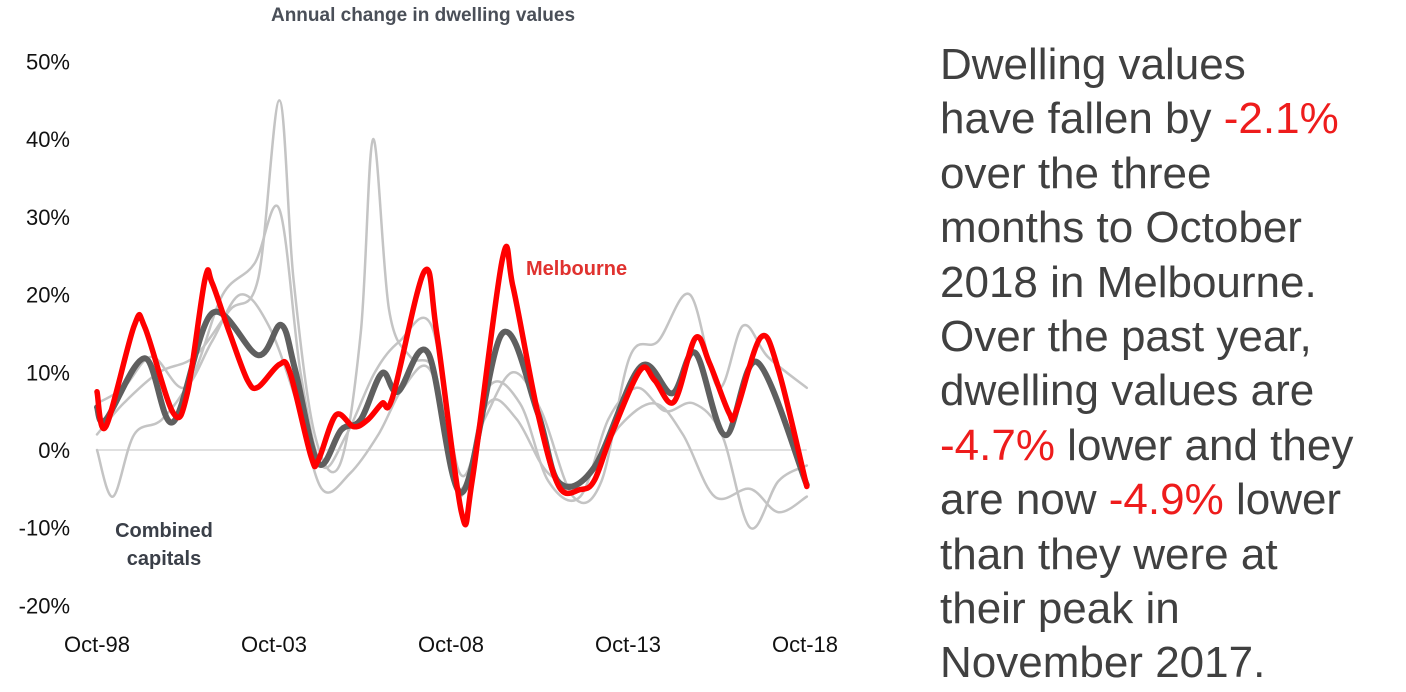 The image size is (1406, 692). What do you see at coordinates (1166, 500) in the screenshot?
I see `highlighted-figure: -4.9%` at bounding box center [1166, 500].